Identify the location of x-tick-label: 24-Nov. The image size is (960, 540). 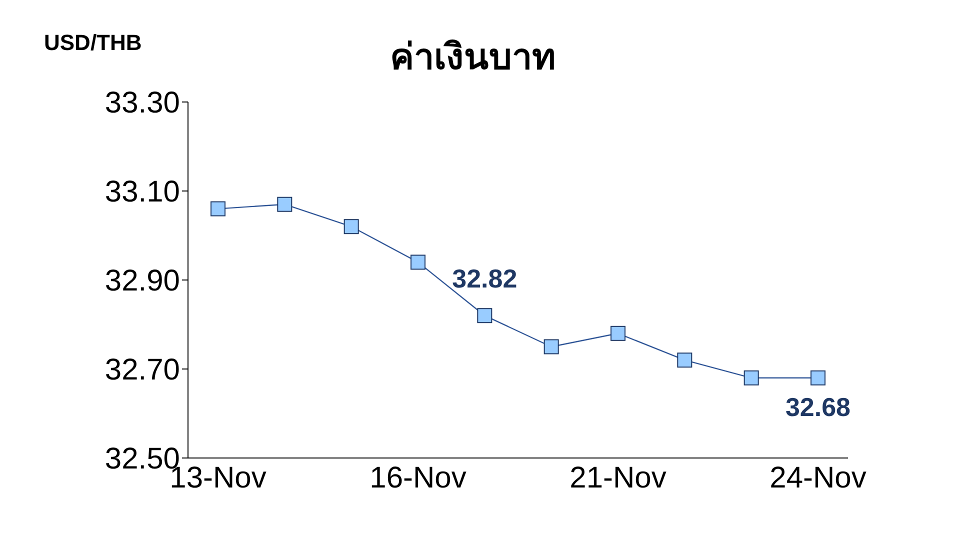
(818, 477).